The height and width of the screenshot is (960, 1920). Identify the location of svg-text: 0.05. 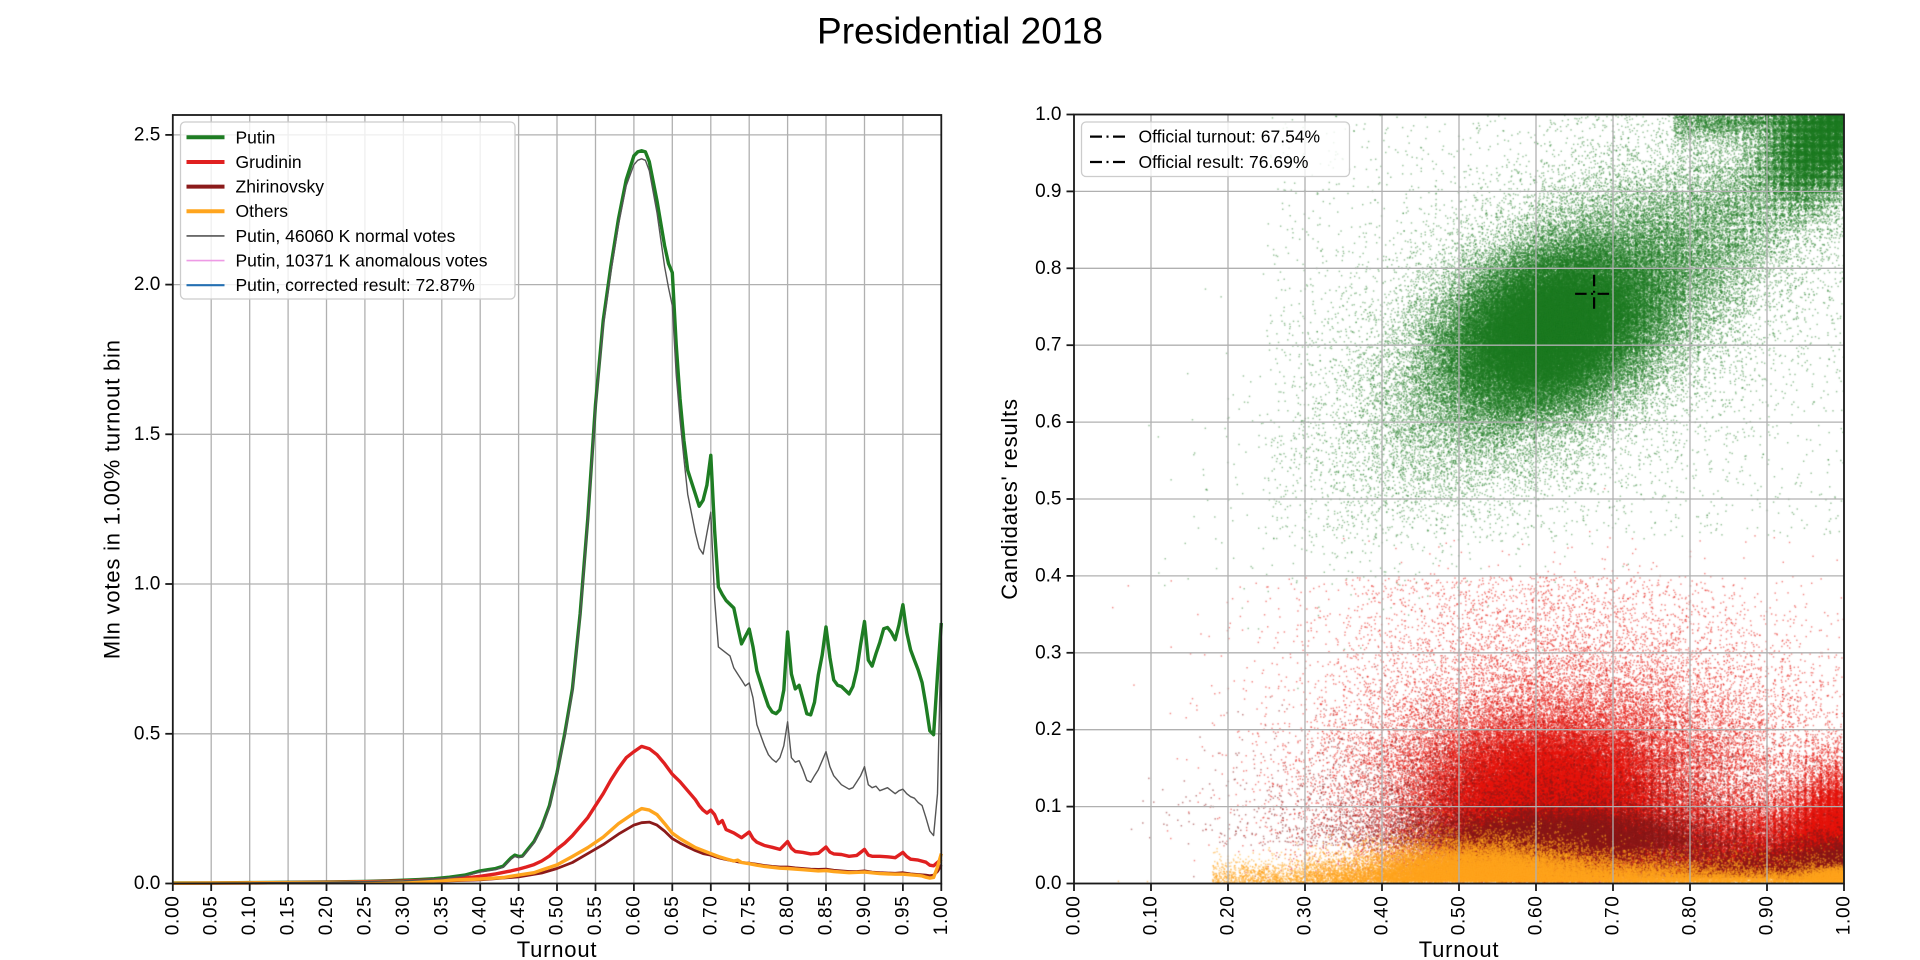
(211, 916).